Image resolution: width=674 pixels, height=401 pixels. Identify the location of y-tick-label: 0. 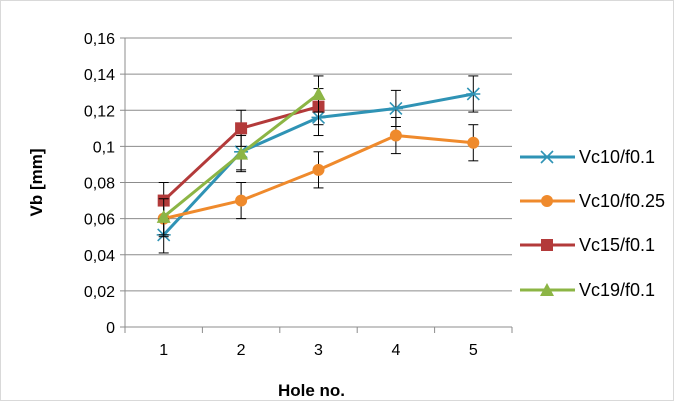
(110, 328).